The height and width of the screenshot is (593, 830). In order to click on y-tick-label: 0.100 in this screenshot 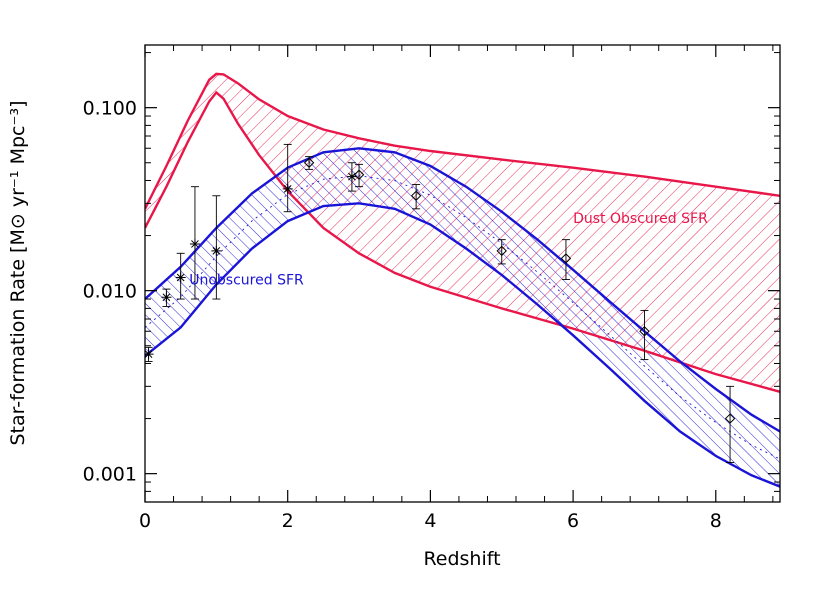, I will do `click(110, 109)`.